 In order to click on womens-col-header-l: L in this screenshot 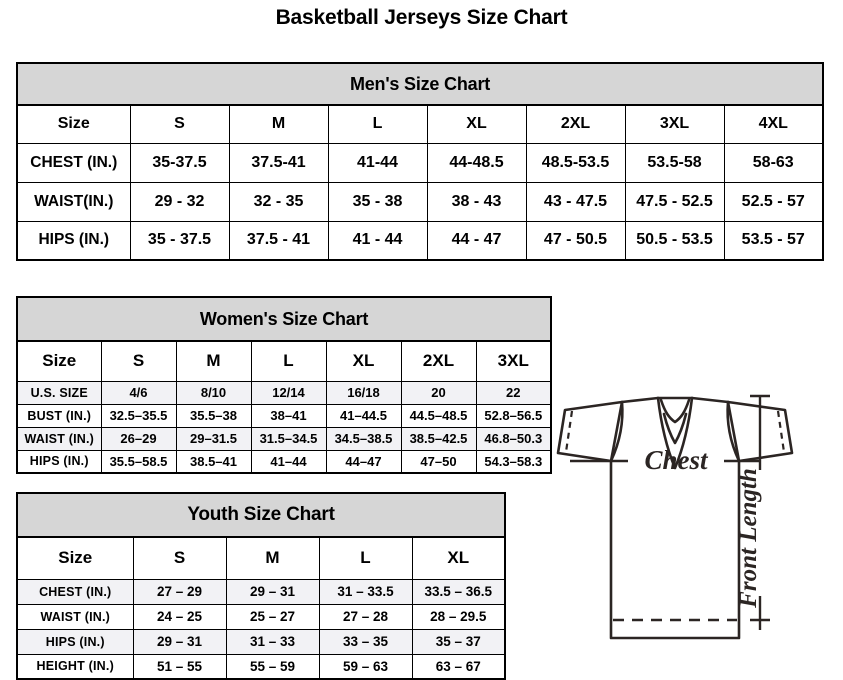, I will do `click(288, 361)`.